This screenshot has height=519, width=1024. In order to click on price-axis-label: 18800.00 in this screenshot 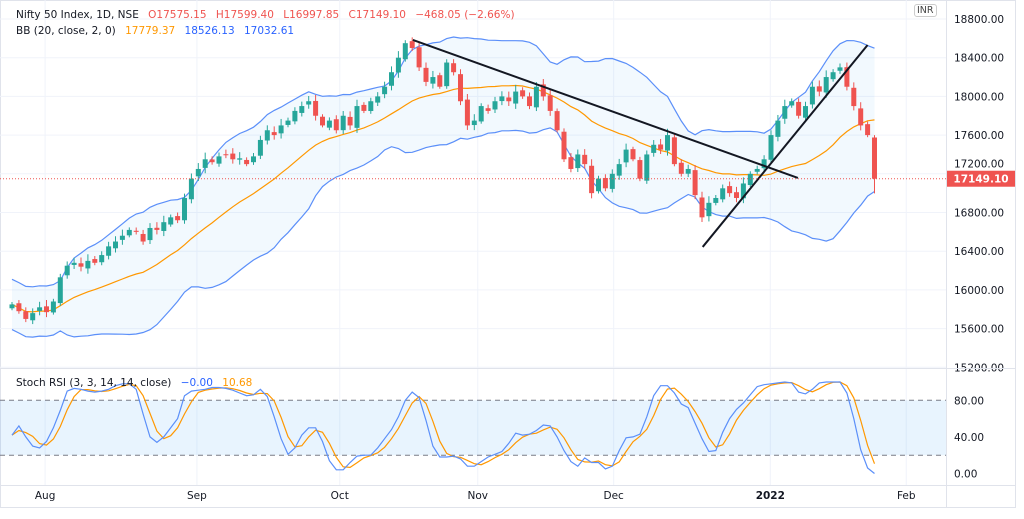, I will do `click(979, 20)`.